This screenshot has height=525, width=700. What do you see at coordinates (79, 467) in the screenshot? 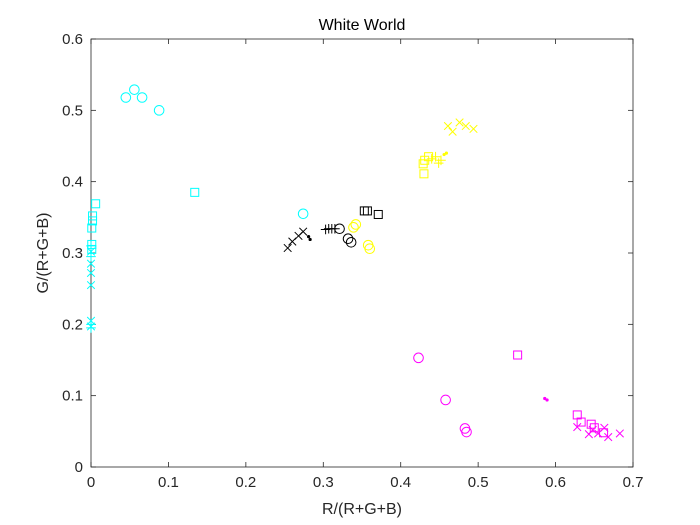
I see `y-tick-label: 0` at bounding box center [79, 467].